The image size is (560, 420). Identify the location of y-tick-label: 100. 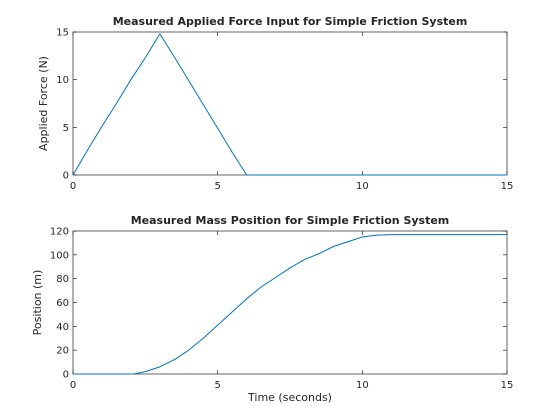
(59, 255).